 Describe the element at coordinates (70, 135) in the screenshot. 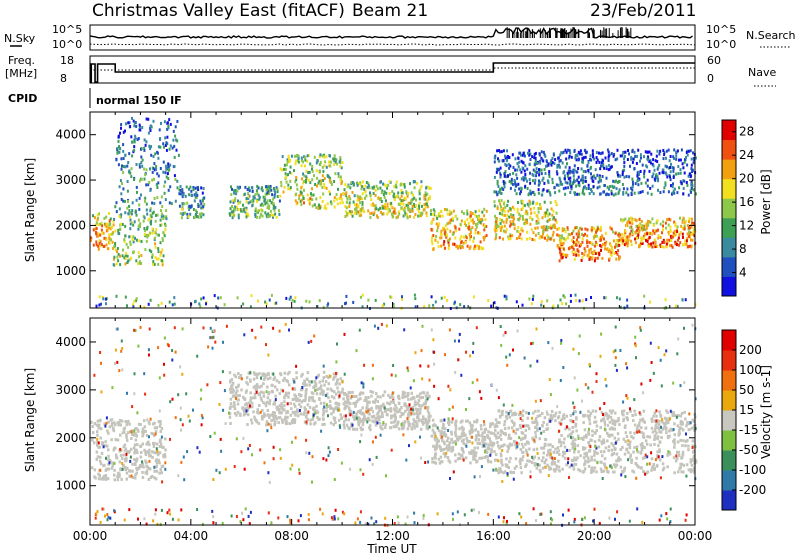

I see `y-tick-label: 4000` at that location.